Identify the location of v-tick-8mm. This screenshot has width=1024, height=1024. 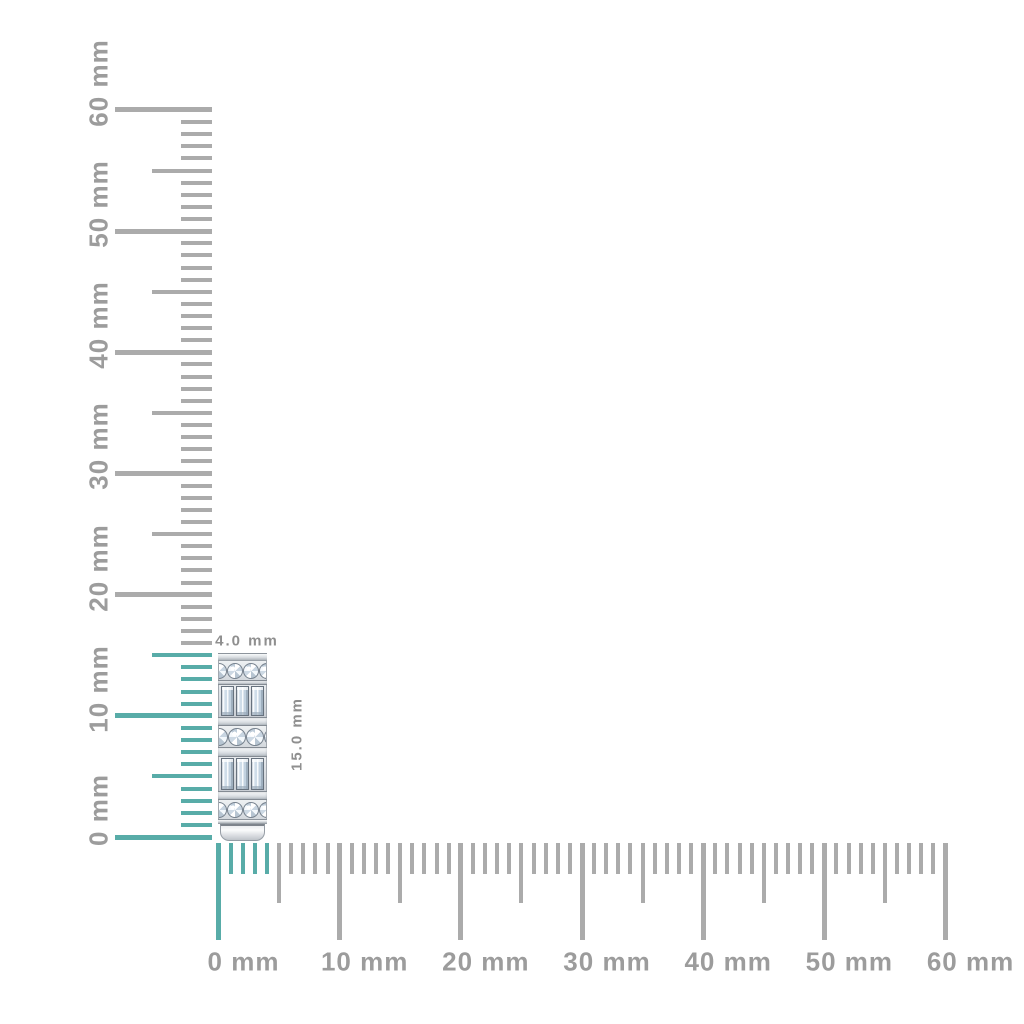
(196, 740).